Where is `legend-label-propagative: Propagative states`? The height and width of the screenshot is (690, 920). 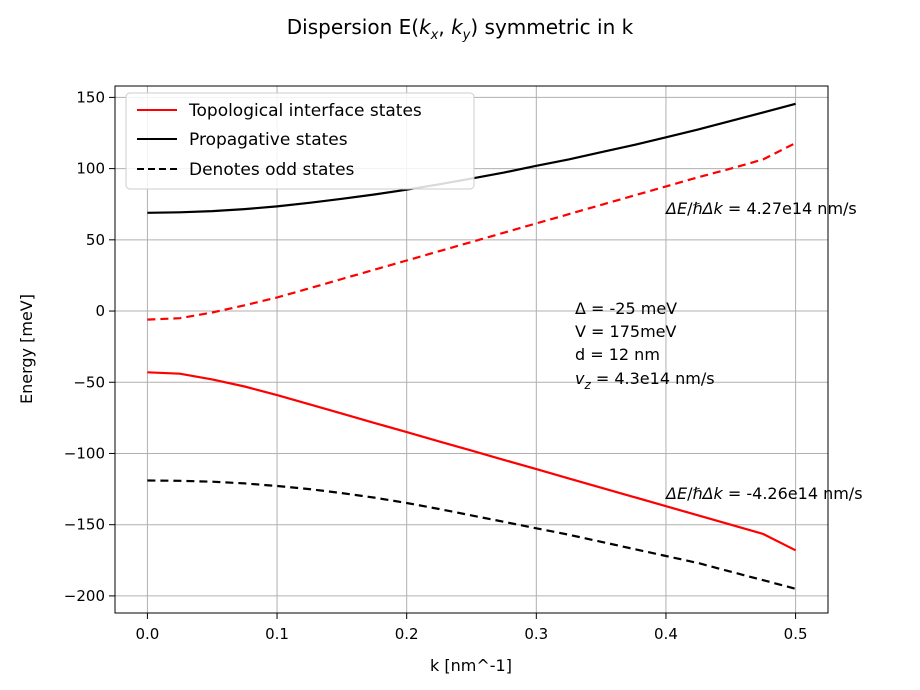 legend-label-propagative: Propagative states is located at coordinates (268, 140).